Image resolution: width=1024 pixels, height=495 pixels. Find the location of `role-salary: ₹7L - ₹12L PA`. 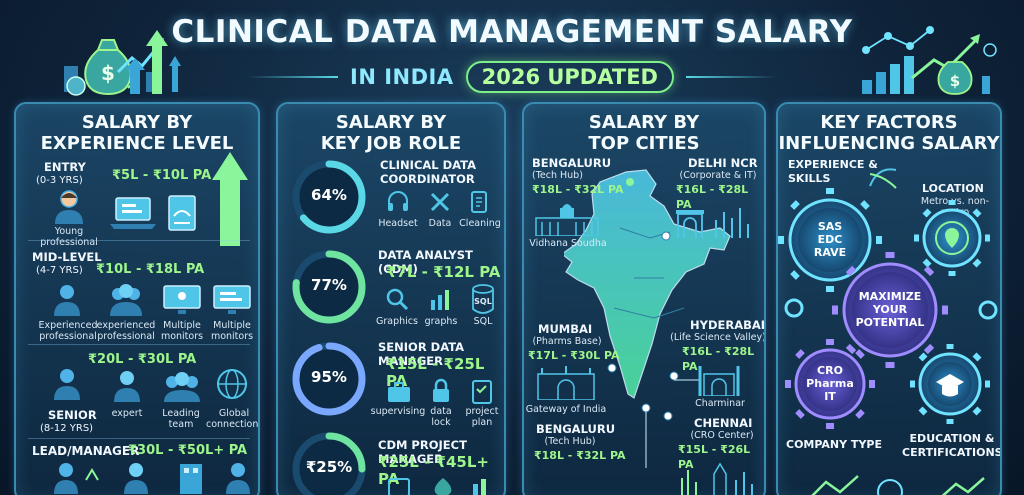

role-salary: ₹7L - ₹12L PA is located at coordinates (443, 272).